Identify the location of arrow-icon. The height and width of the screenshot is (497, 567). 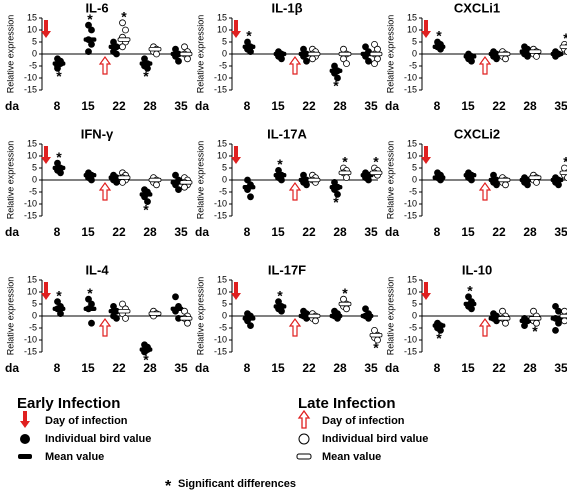
(25, 419).